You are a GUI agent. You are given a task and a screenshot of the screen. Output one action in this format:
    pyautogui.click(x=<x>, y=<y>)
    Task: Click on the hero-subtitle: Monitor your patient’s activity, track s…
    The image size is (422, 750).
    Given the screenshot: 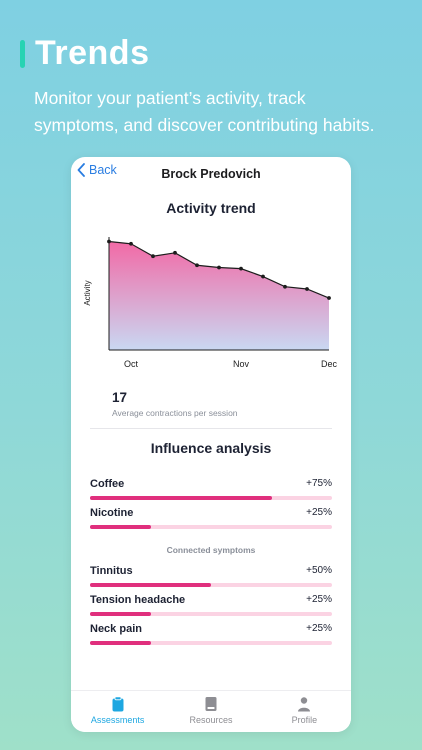 What is the action you would take?
    pyautogui.click(x=216, y=112)
    